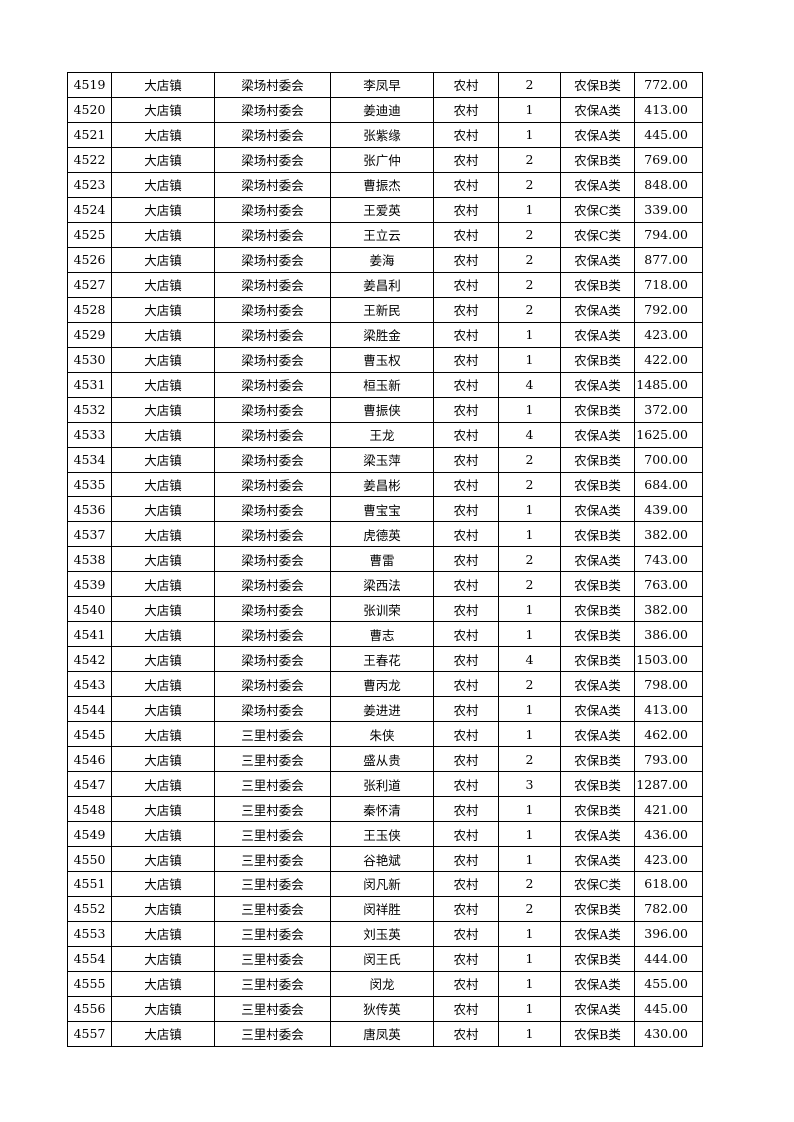 The image size is (794, 1122). I want to click on cell-amount: 700.00, so click(668, 459).